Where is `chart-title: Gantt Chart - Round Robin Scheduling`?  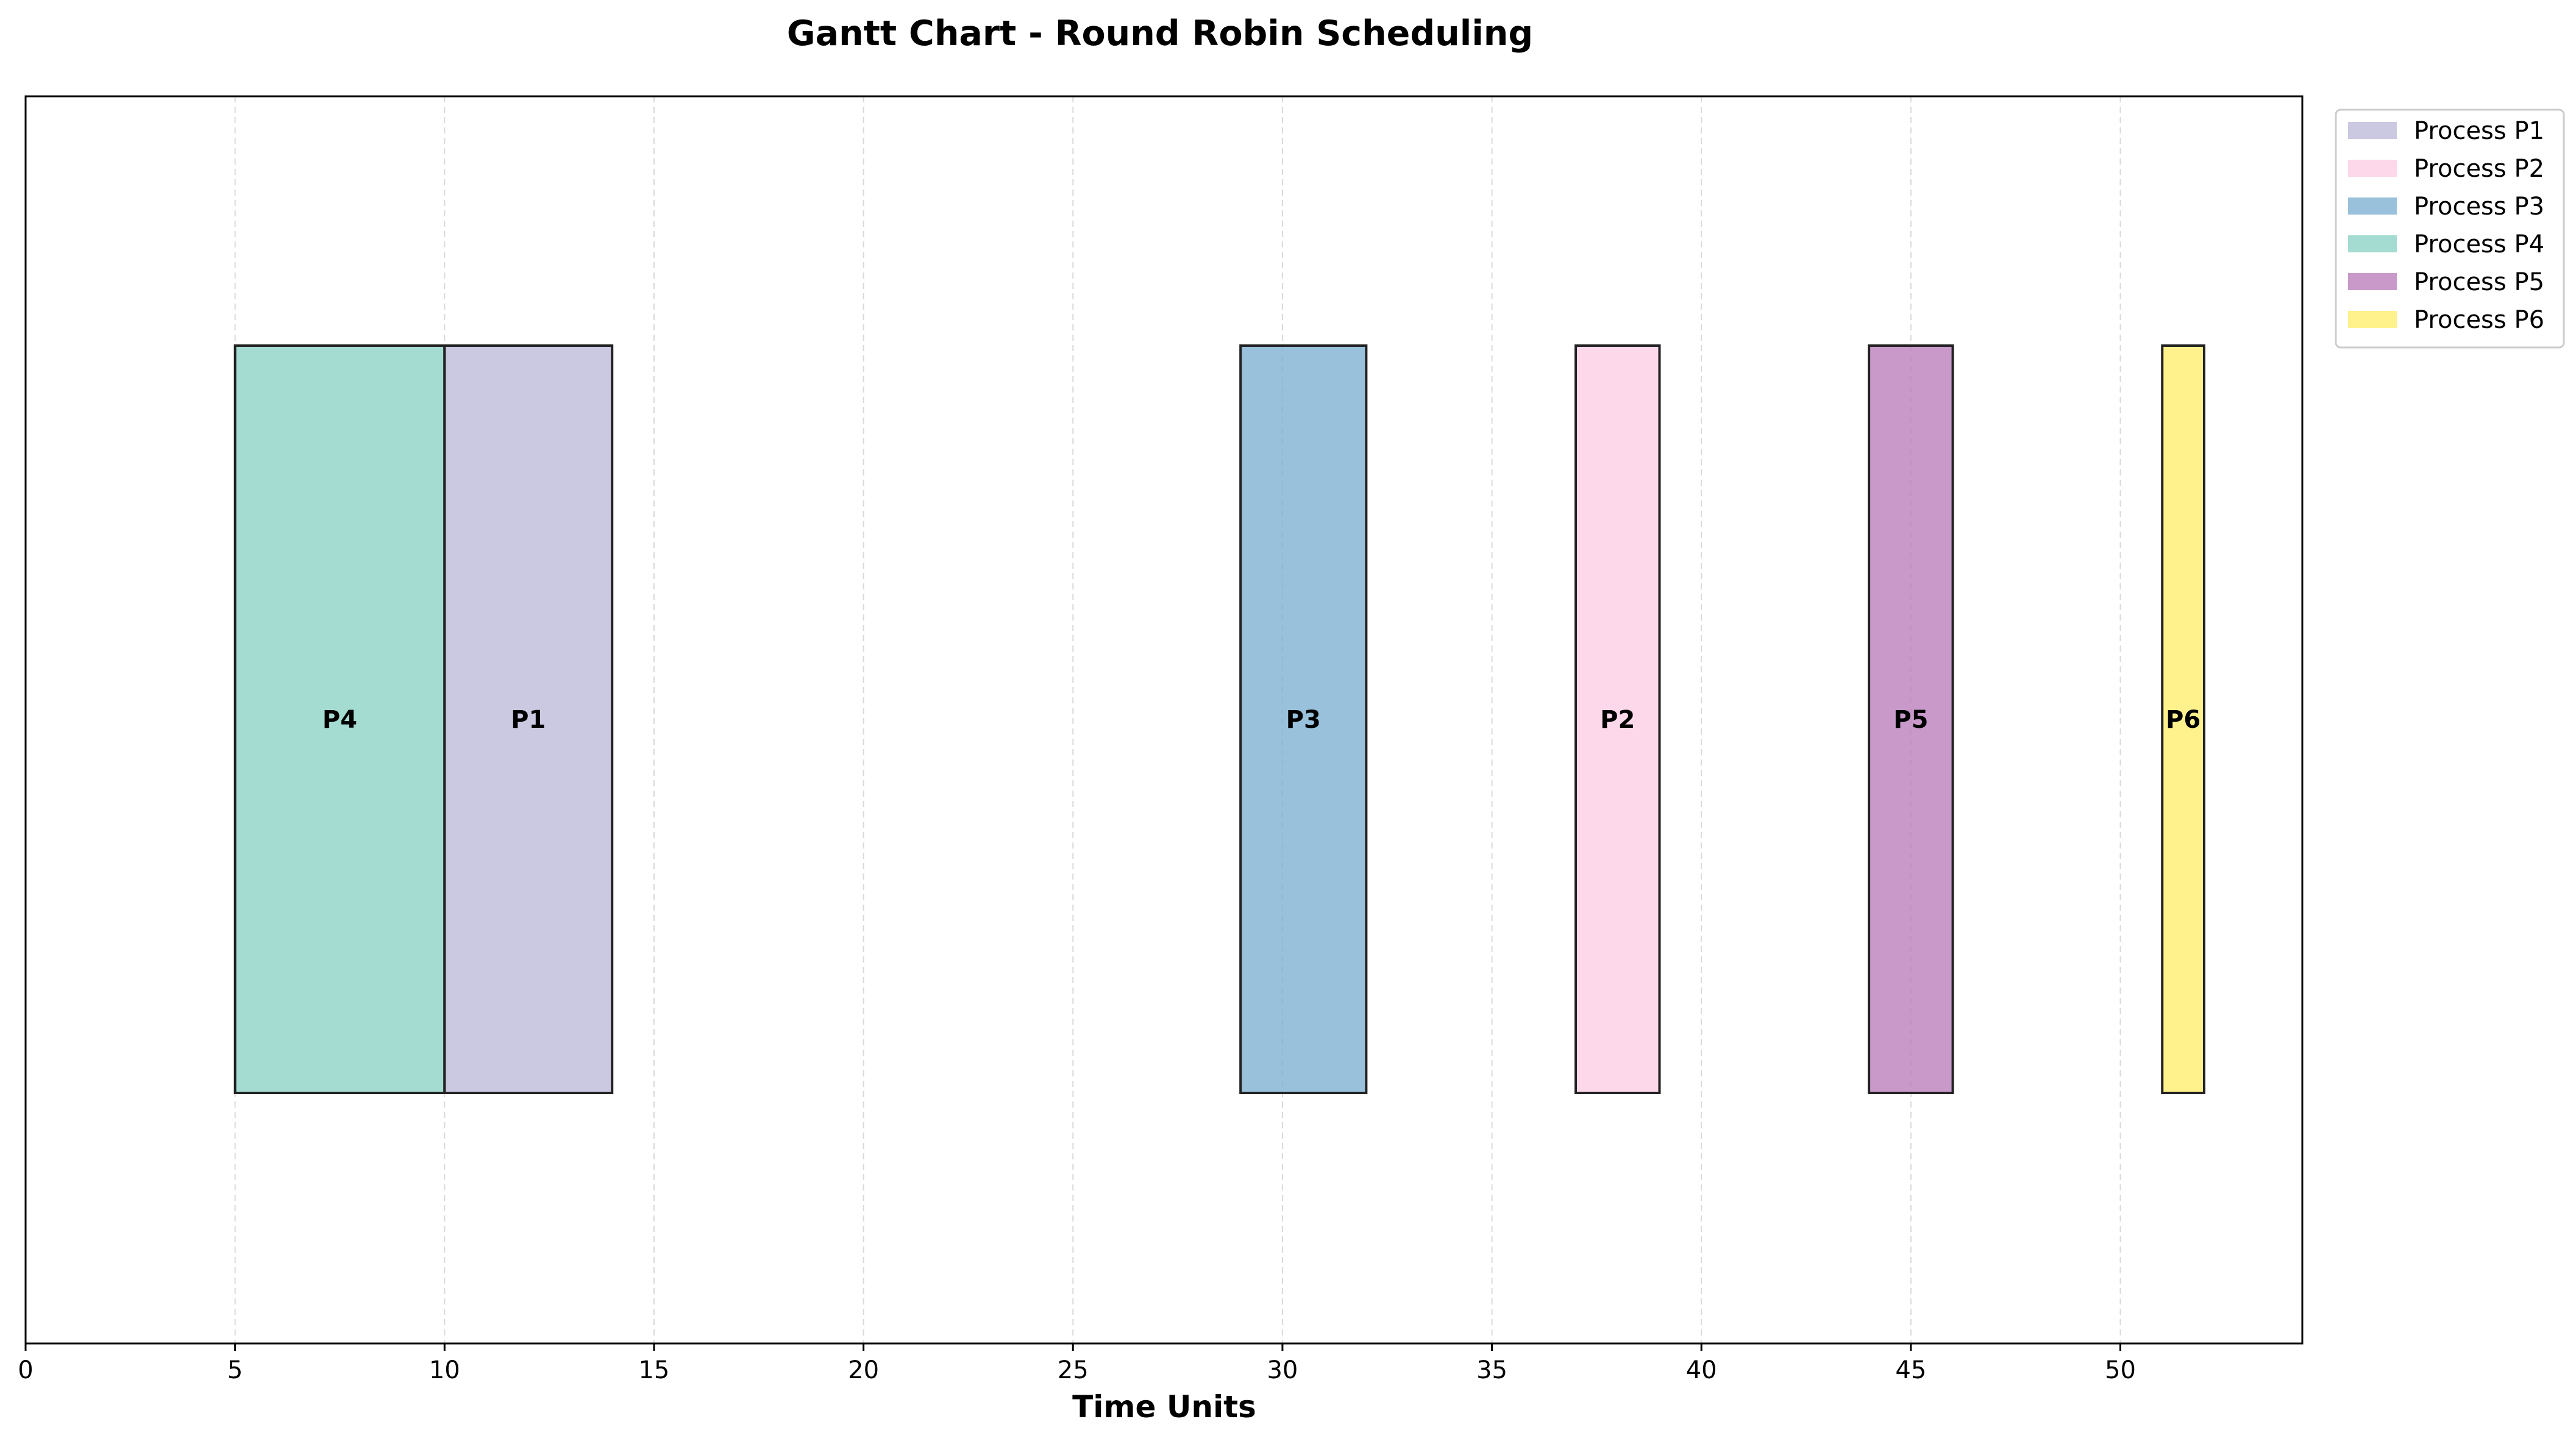 chart-title: Gantt Chart - Round Robin Scheduling is located at coordinates (1160, 33).